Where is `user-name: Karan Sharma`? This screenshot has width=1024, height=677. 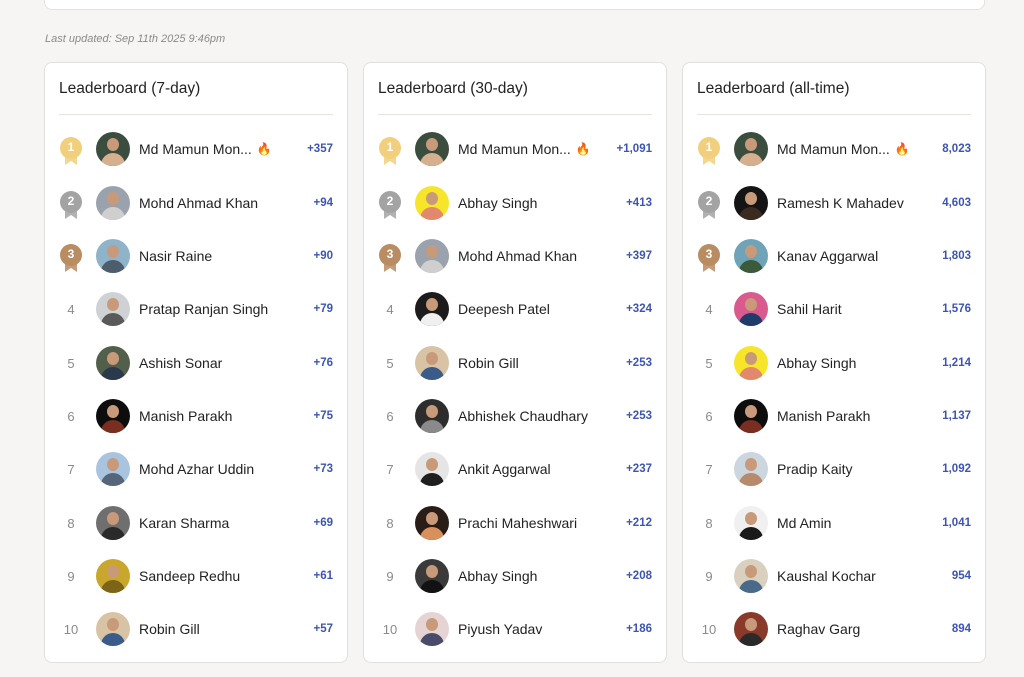 user-name: Karan Sharma is located at coordinates (184, 523).